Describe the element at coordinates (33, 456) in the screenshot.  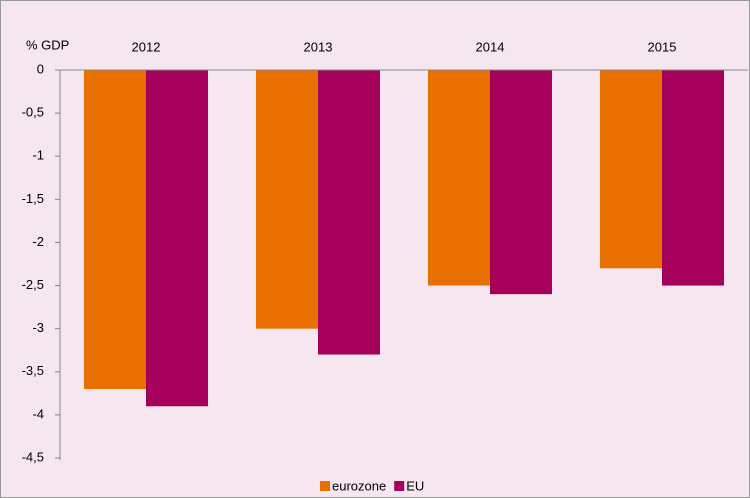
I see `y-tick-label: -4,5` at that location.